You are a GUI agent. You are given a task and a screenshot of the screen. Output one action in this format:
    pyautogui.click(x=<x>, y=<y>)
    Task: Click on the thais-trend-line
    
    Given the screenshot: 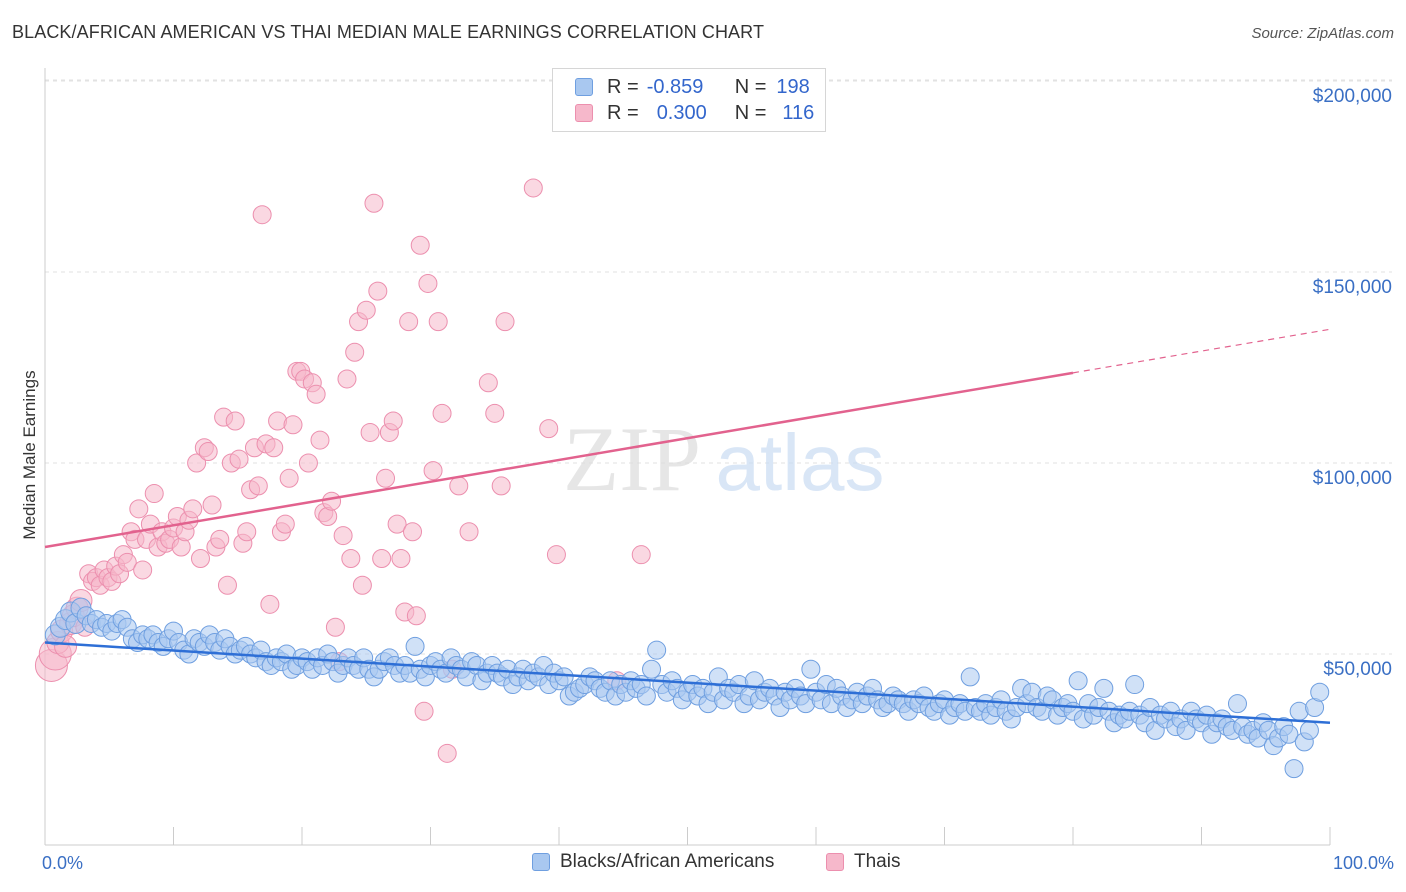 What is the action you would take?
    pyautogui.click(x=559, y=460)
    